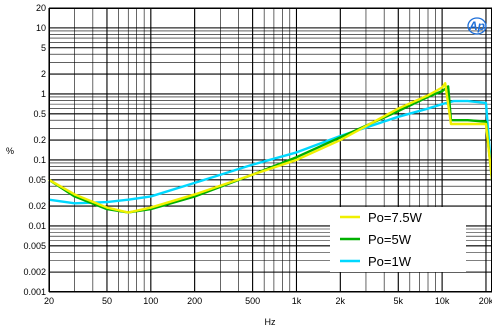 The image size is (492, 333). What do you see at coordinates (268, 301) in the screenshot?
I see `x-tick-labels: 20 50 100 200 500 1k 2k 5k 10k 20k` at bounding box center [268, 301].